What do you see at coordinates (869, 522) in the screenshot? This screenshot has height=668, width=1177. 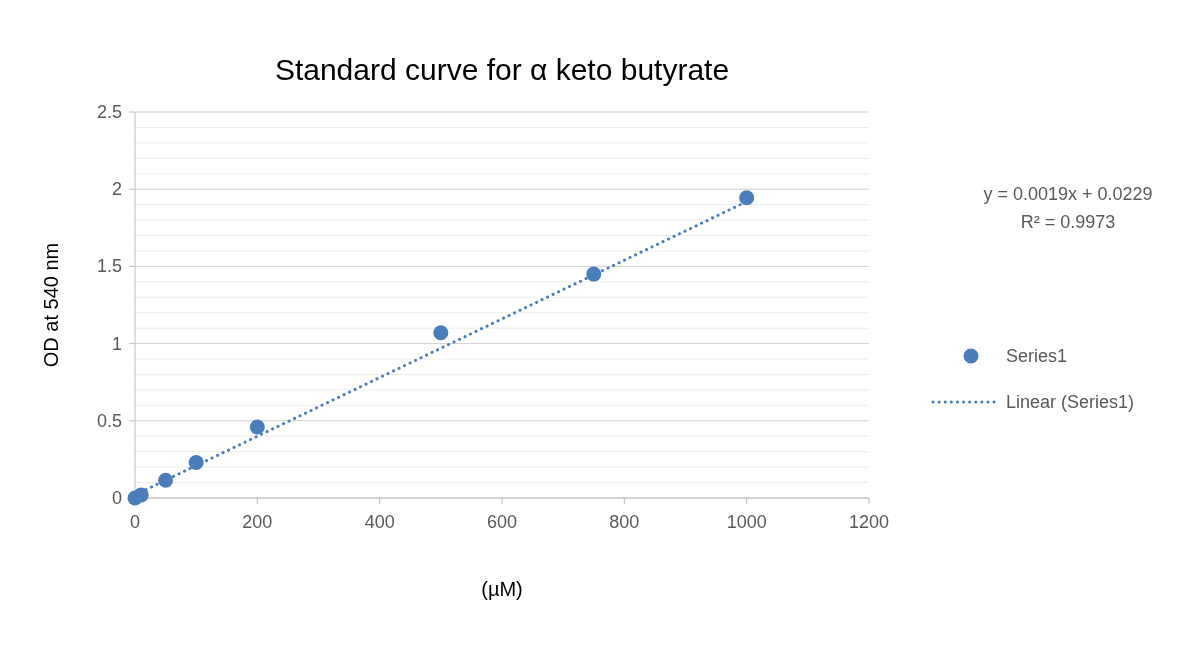 I see `x-tick-label: 1200` at bounding box center [869, 522].